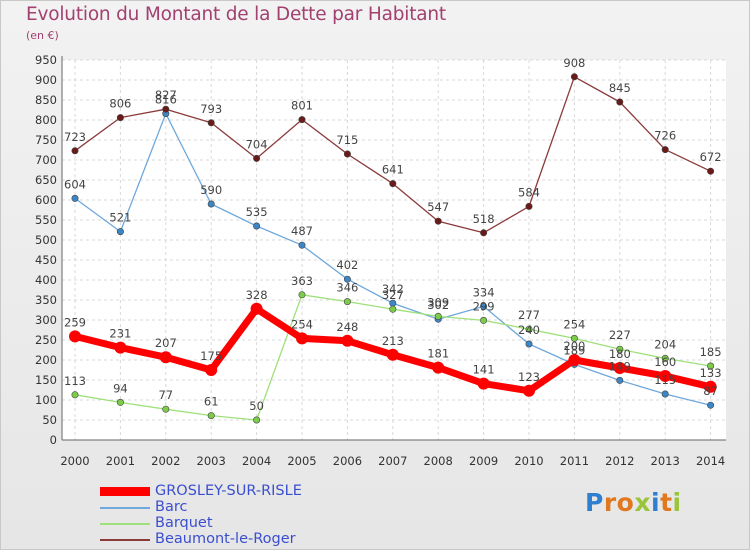  I want to click on legend-item: Barc, so click(230, 507).